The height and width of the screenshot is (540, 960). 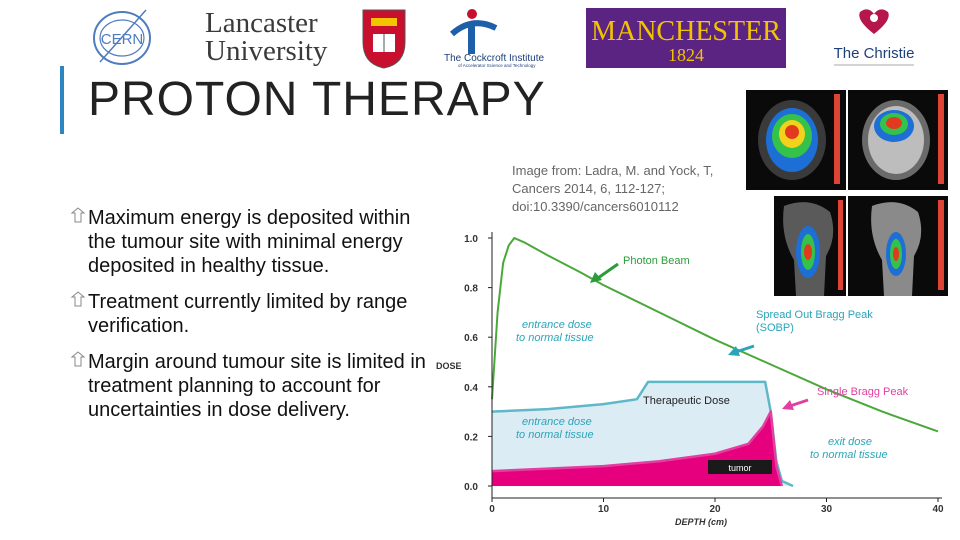 What do you see at coordinates (492, 509) in the screenshot?
I see `x-tick-label: 0` at bounding box center [492, 509].